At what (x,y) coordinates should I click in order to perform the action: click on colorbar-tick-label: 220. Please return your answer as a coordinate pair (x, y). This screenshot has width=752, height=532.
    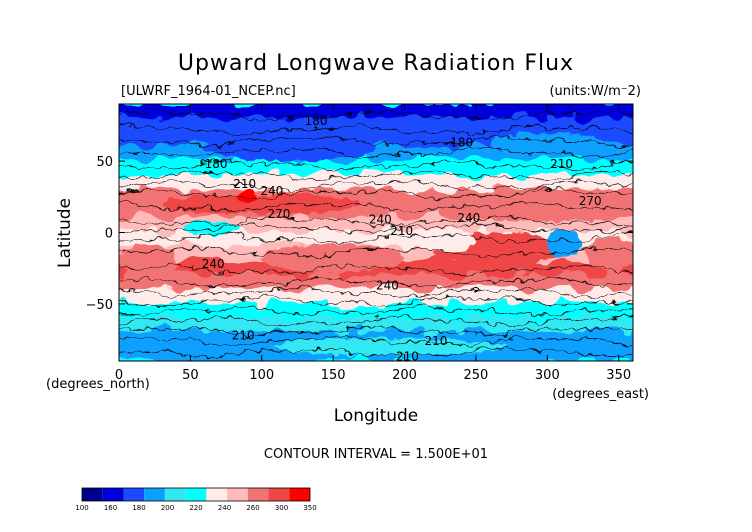
    Looking at the image, I should click on (195, 508).